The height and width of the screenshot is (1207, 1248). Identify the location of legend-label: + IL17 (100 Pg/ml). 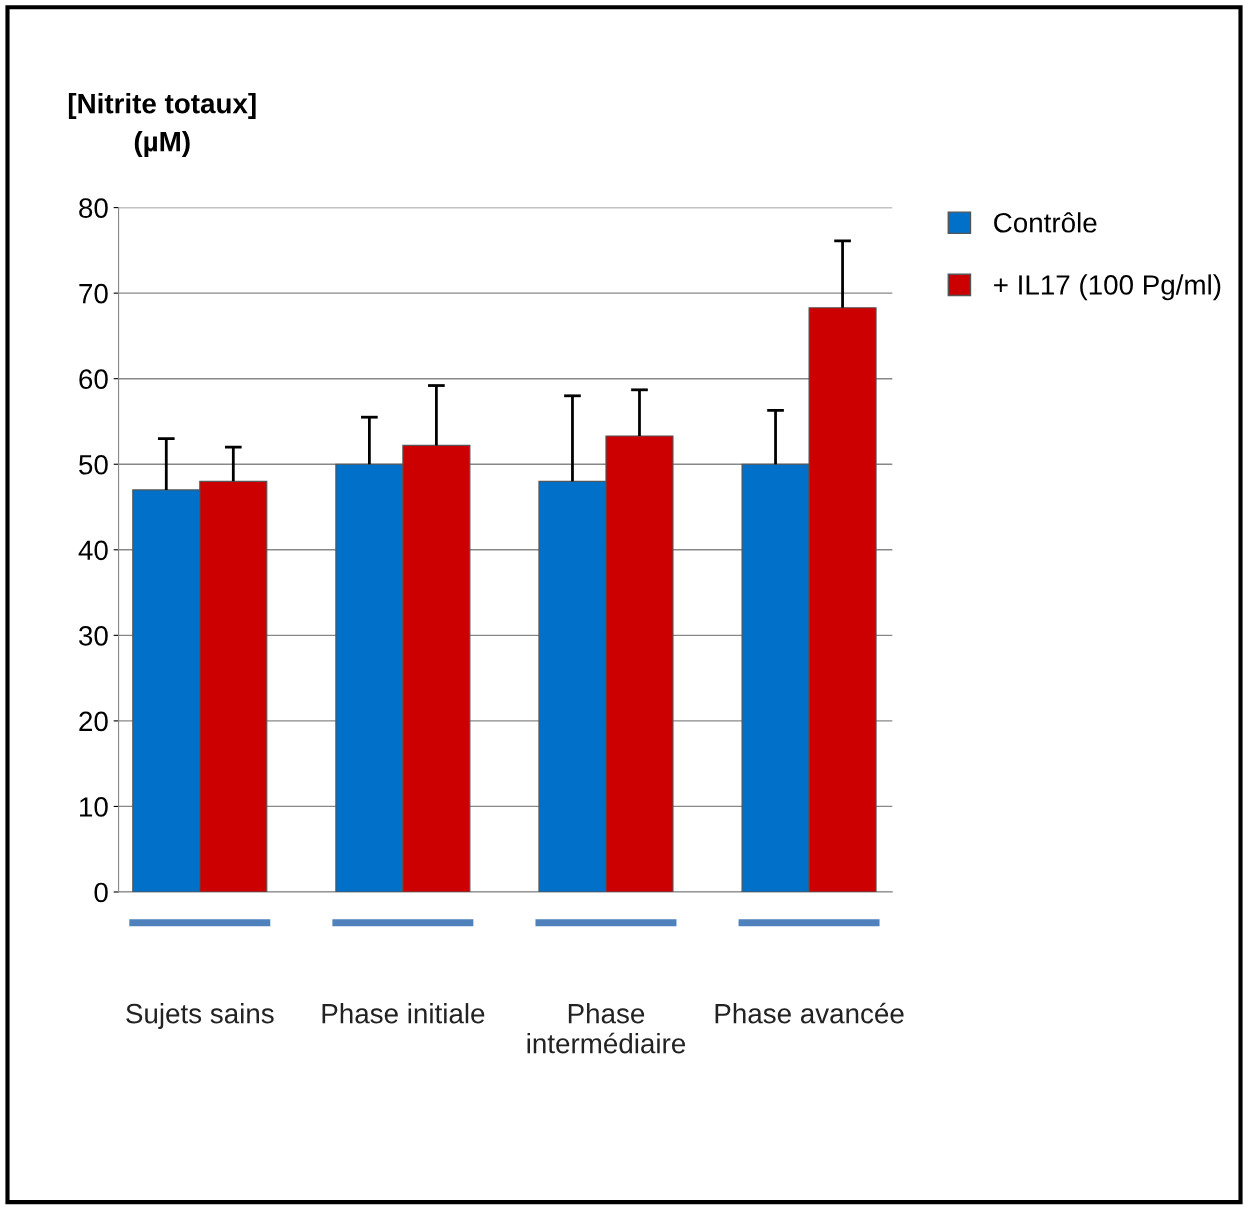
(1107, 287).